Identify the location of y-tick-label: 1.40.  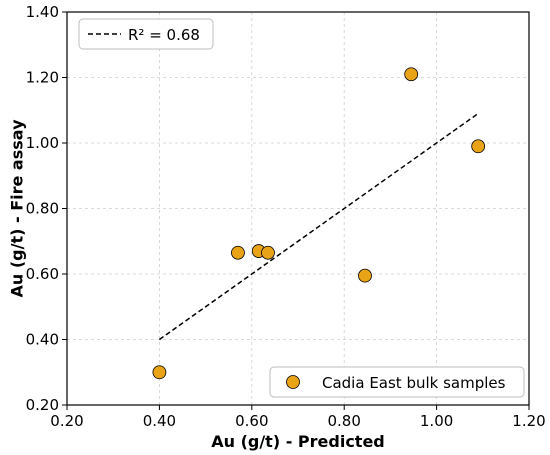
(42, 12).